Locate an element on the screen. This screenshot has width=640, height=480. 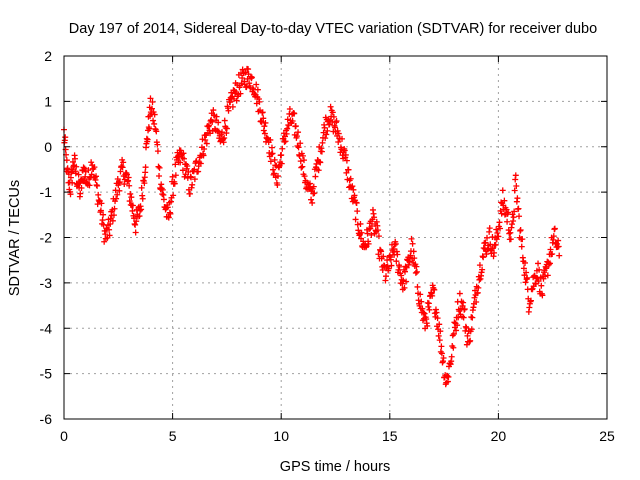
x-tick-label: 0 is located at coordinates (64, 436).